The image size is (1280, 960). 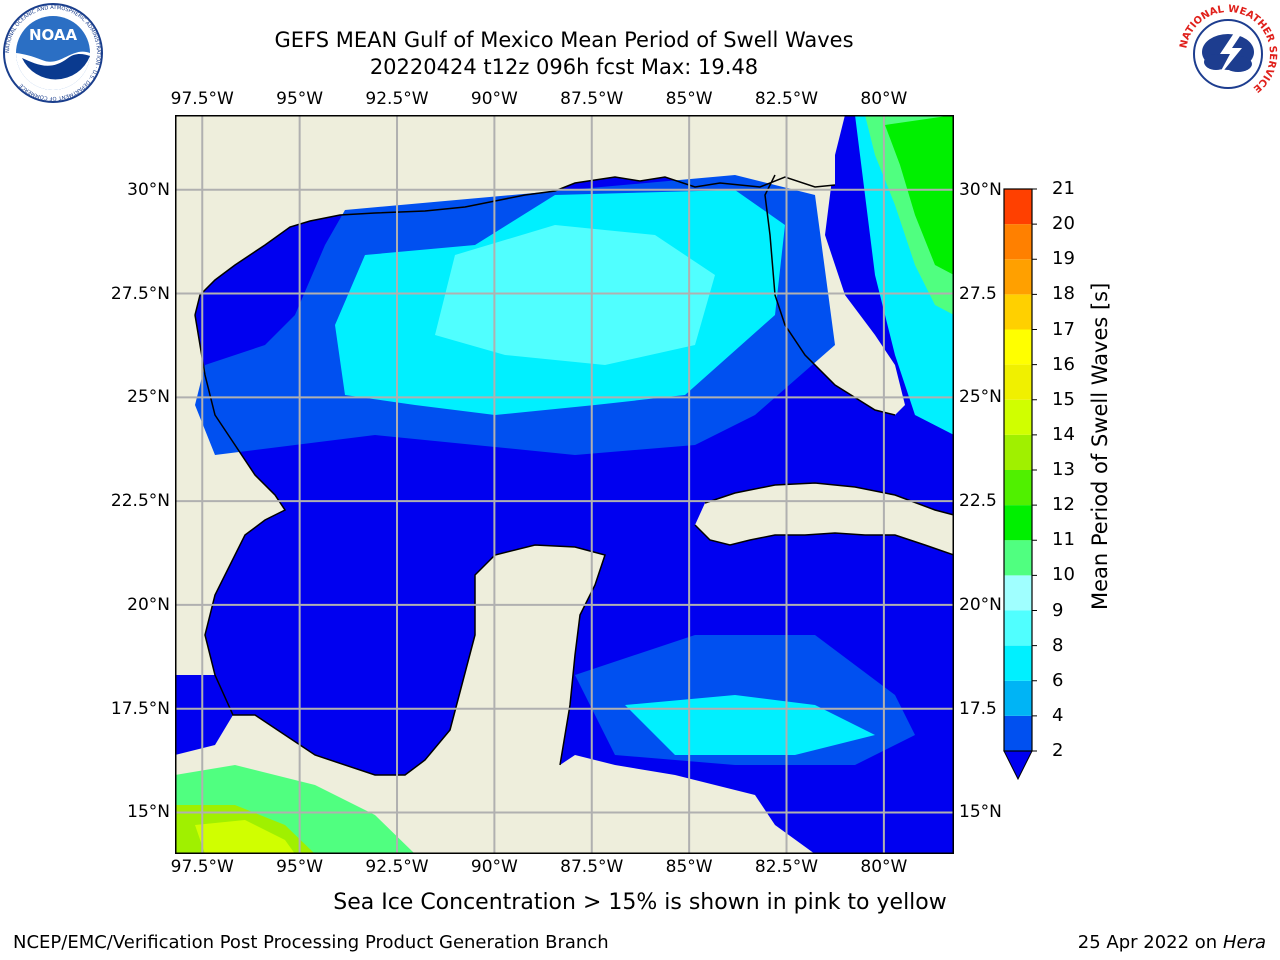 I want to click on colorbar-tick-label: 13, so click(x=1063, y=469).